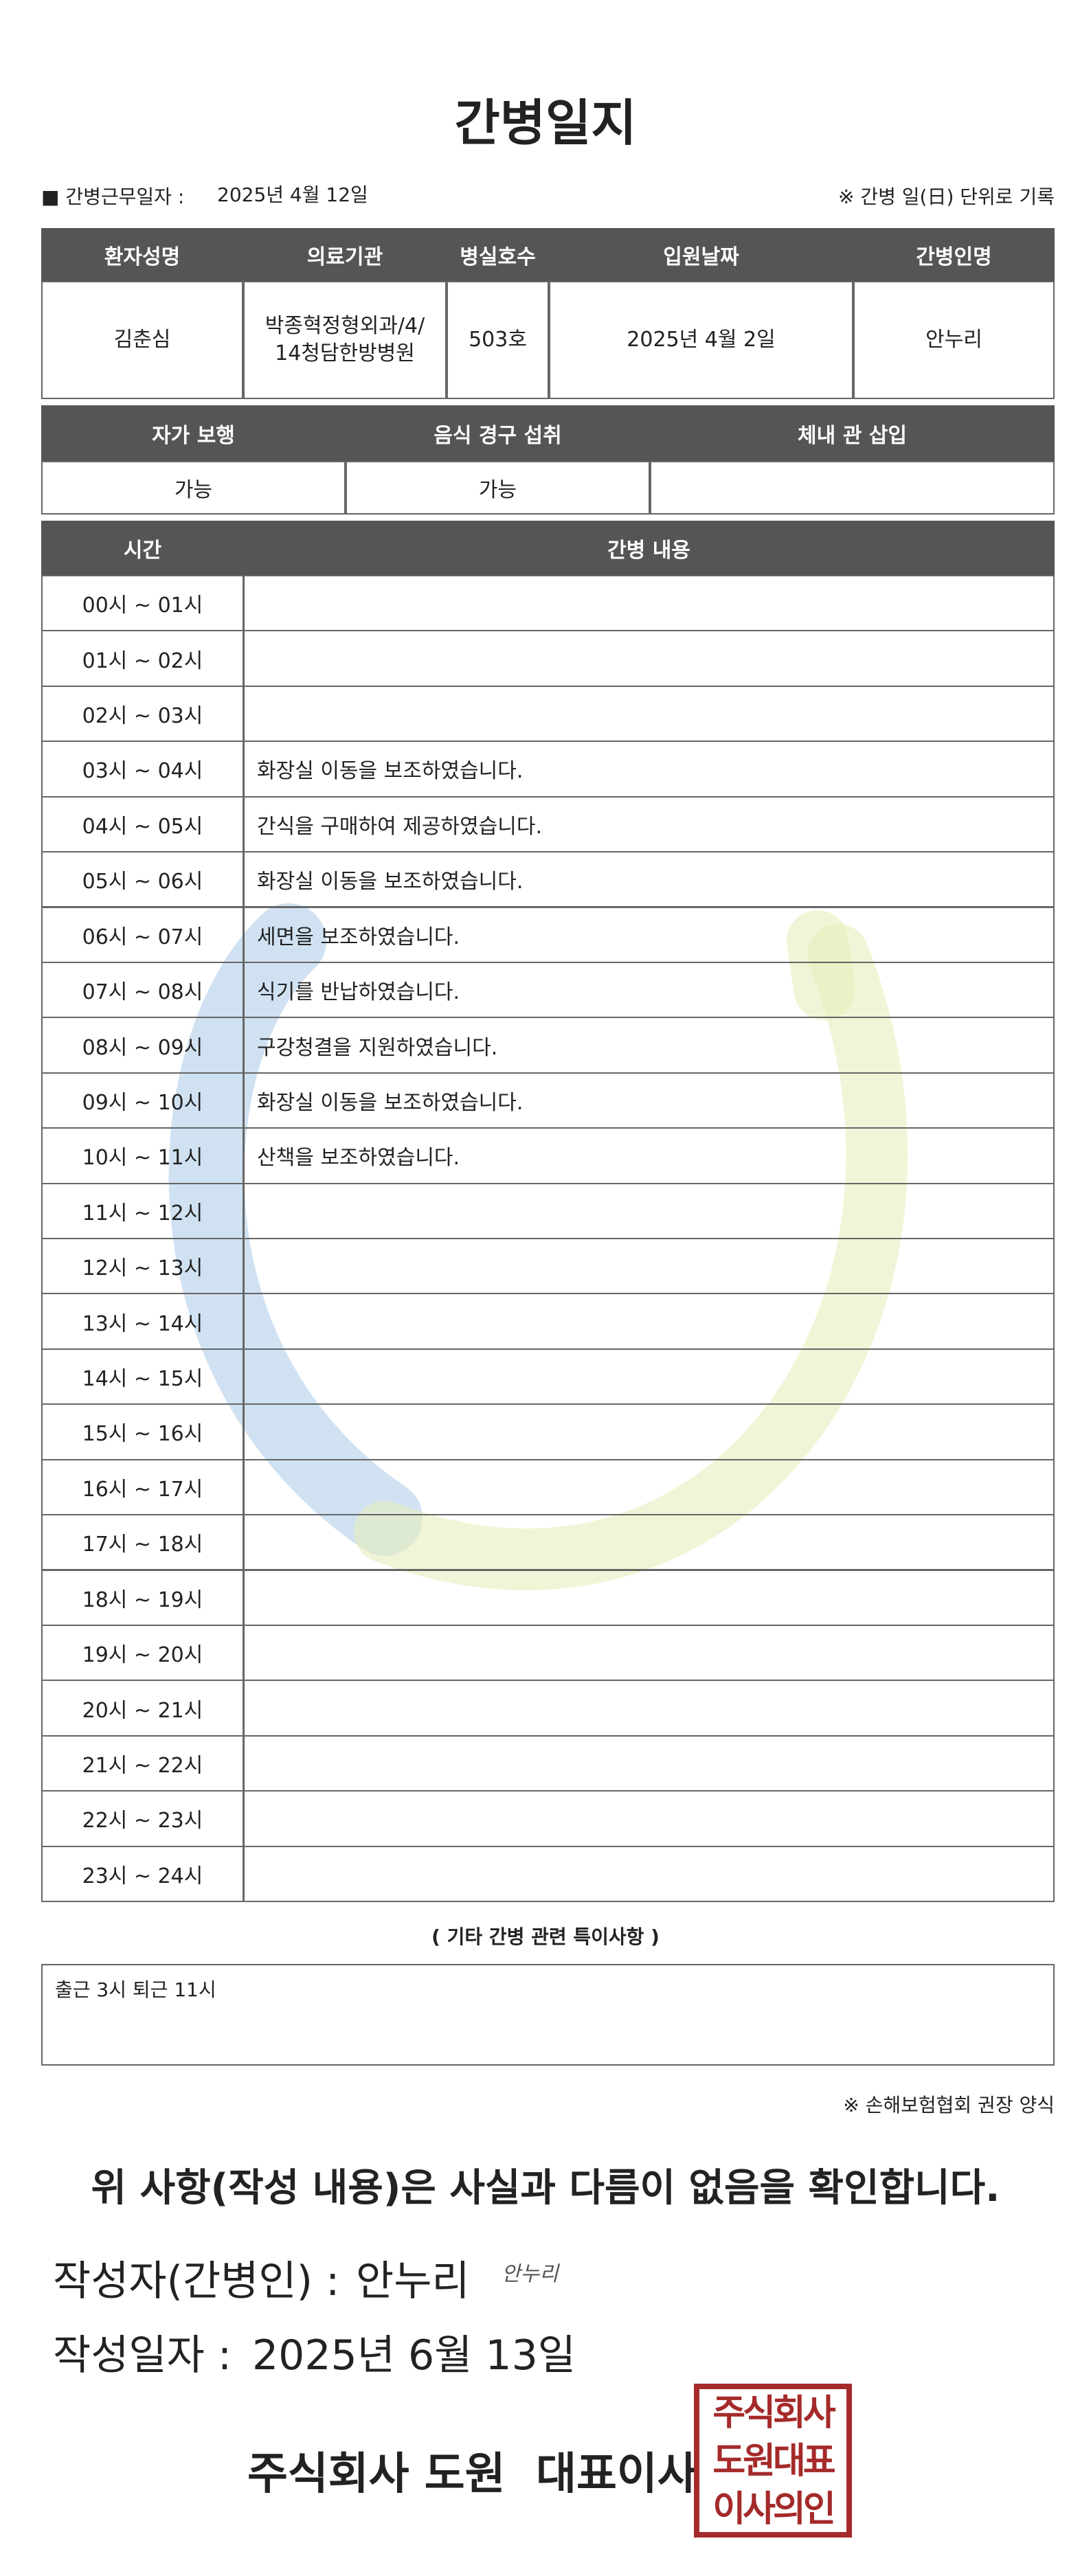 The height and width of the screenshot is (2576, 1091). I want to click on time-cell: 23시 ~ 24시, so click(142, 1873).